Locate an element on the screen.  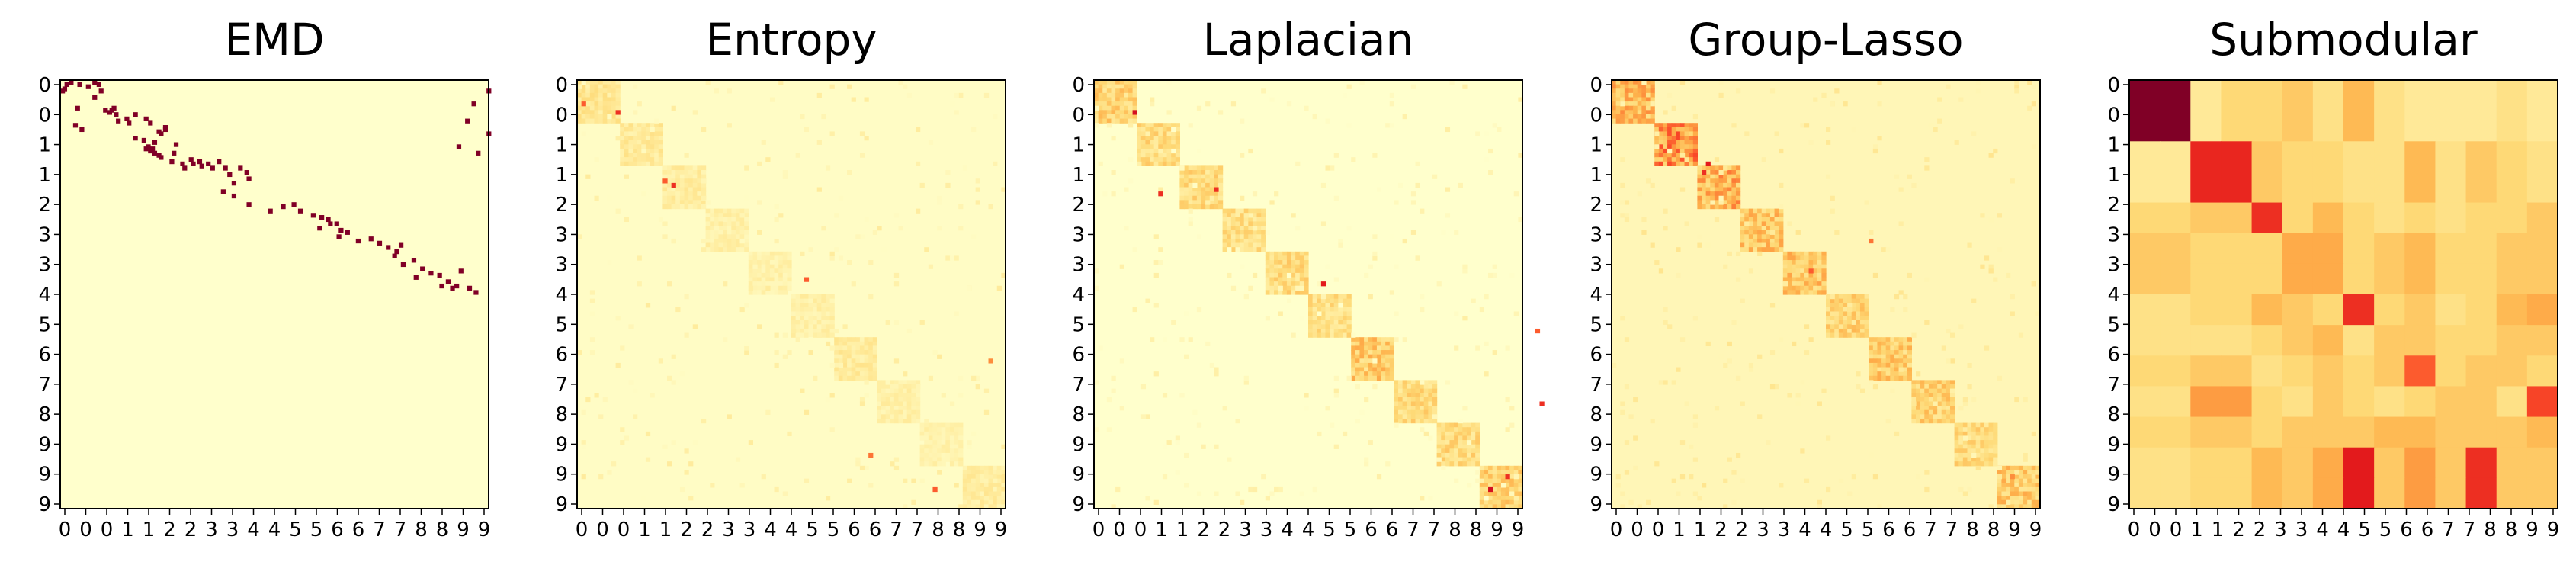
y-tick-label: 0 is located at coordinates (44, 116).